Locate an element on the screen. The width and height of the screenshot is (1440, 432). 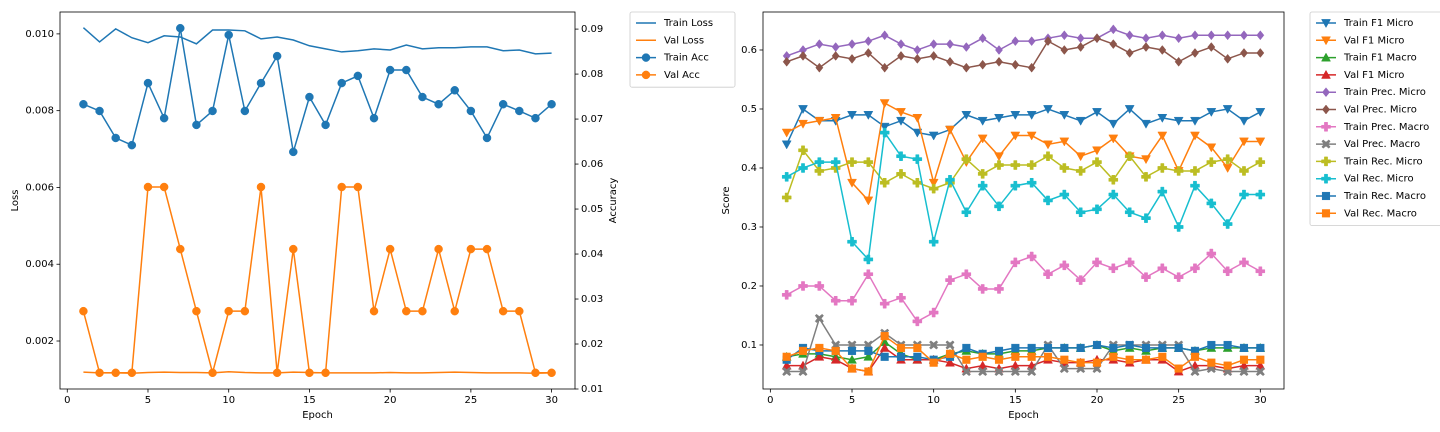
x-tick-label: 20 is located at coordinates (1097, 400).